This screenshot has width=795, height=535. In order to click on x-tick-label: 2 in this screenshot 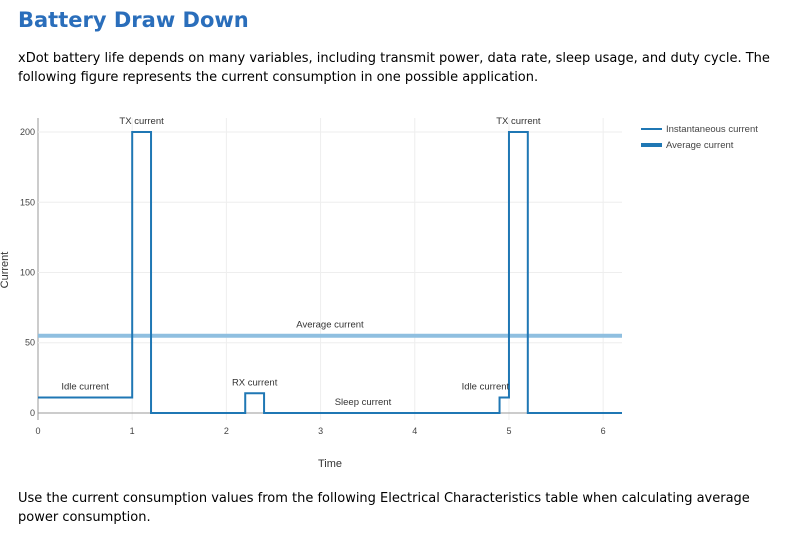, I will do `click(226, 431)`.